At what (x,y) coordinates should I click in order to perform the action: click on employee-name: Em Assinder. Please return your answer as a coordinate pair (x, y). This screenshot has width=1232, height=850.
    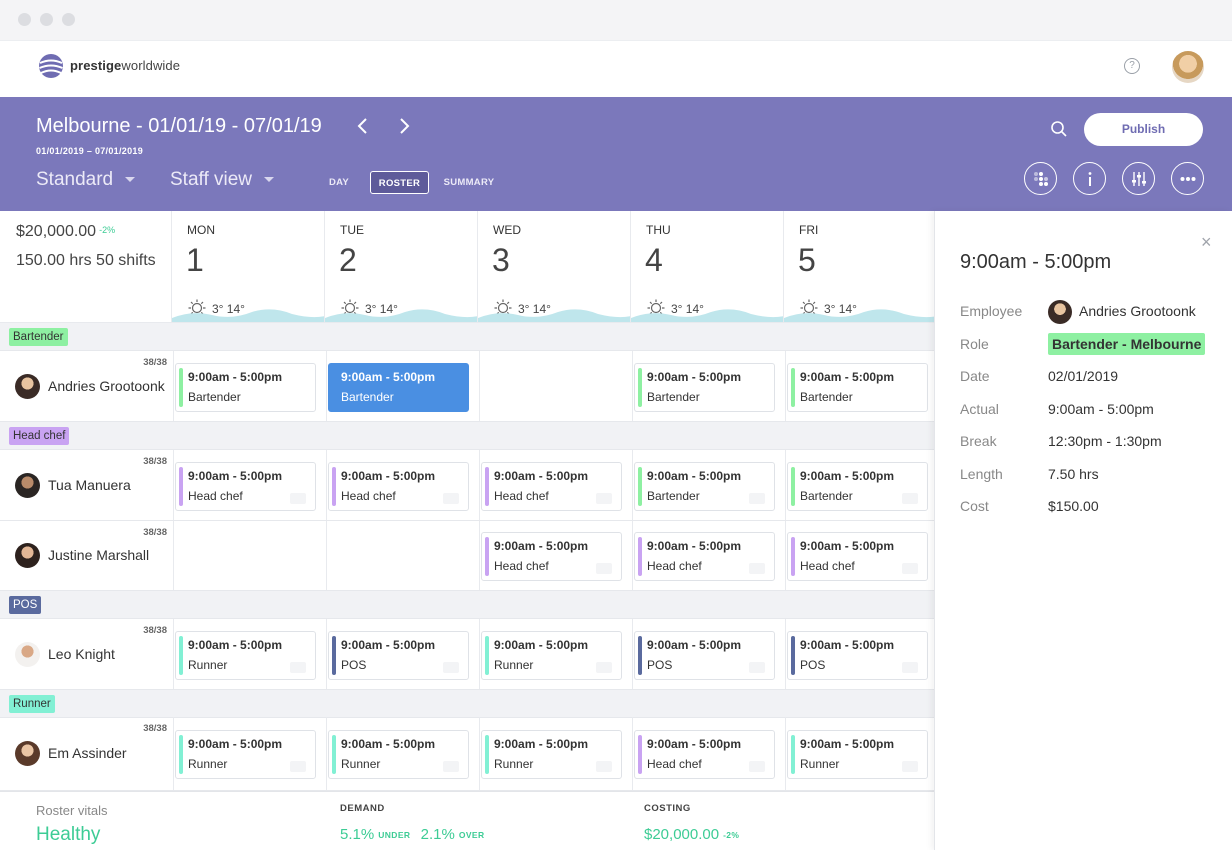
    Looking at the image, I should click on (87, 753).